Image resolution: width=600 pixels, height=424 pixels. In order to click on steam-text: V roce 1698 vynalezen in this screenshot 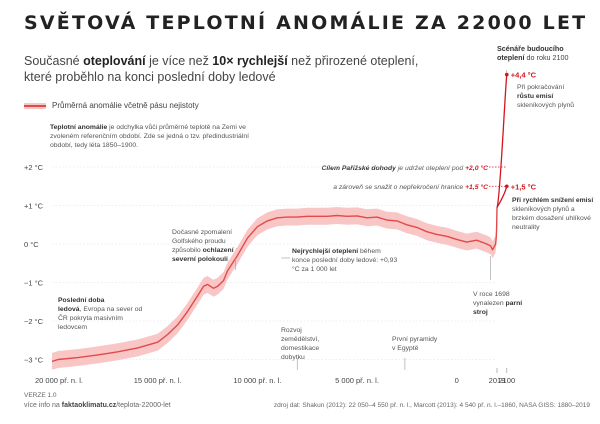, I will do `click(491, 299)`.